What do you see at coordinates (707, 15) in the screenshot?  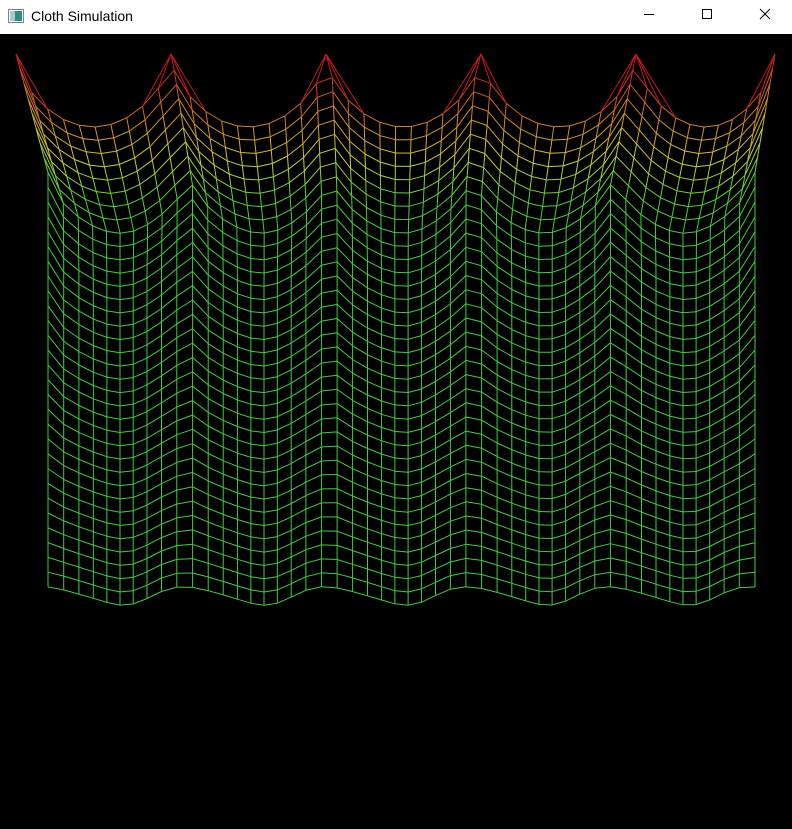 I see `maximize-button` at bounding box center [707, 15].